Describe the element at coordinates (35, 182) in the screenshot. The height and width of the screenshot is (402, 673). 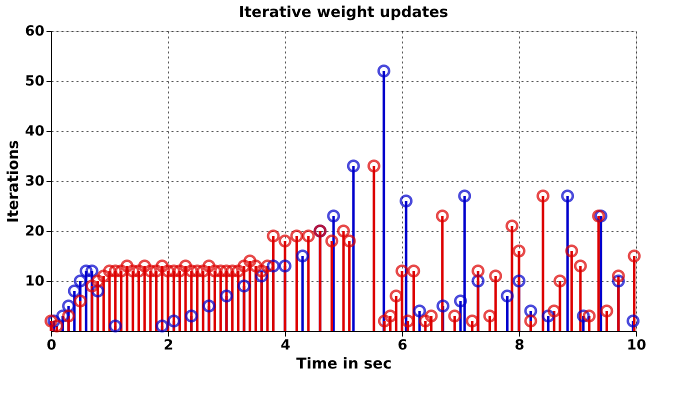
I see `y-tick-label: 30` at that location.